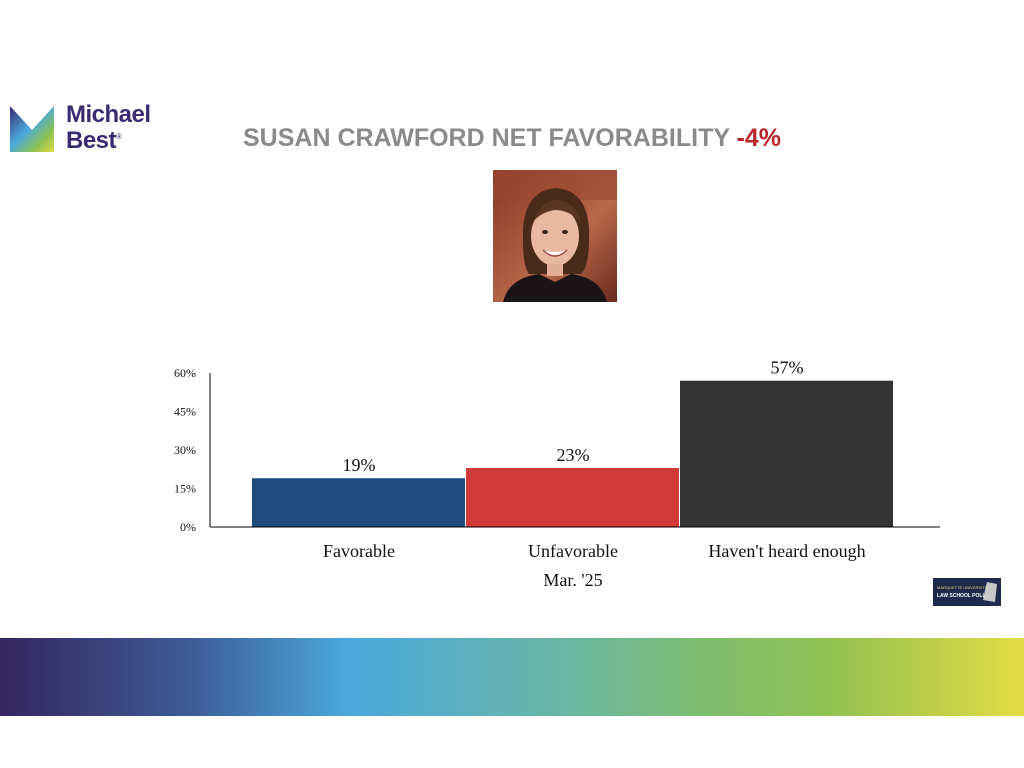 This screenshot has height=768, width=1024. I want to click on page-title: SUSAN CRAWFORD NET FAVORABILITY -4%, so click(512, 138).